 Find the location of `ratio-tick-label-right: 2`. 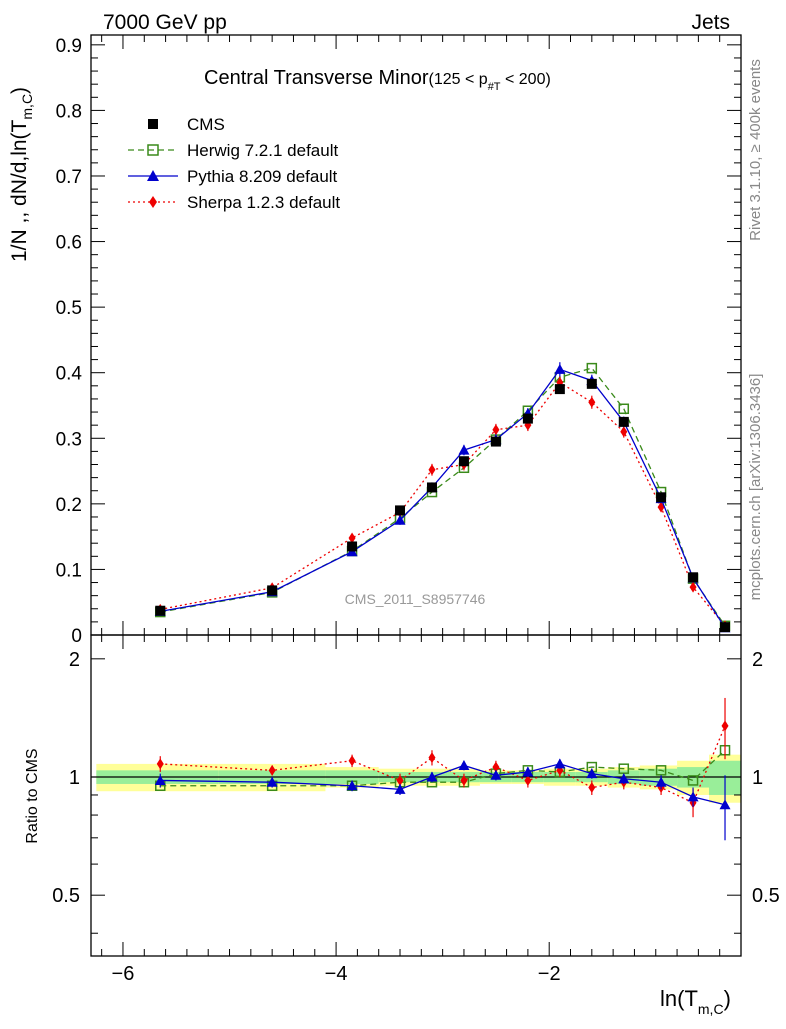

ratio-tick-label-right: 2 is located at coordinates (757, 660).